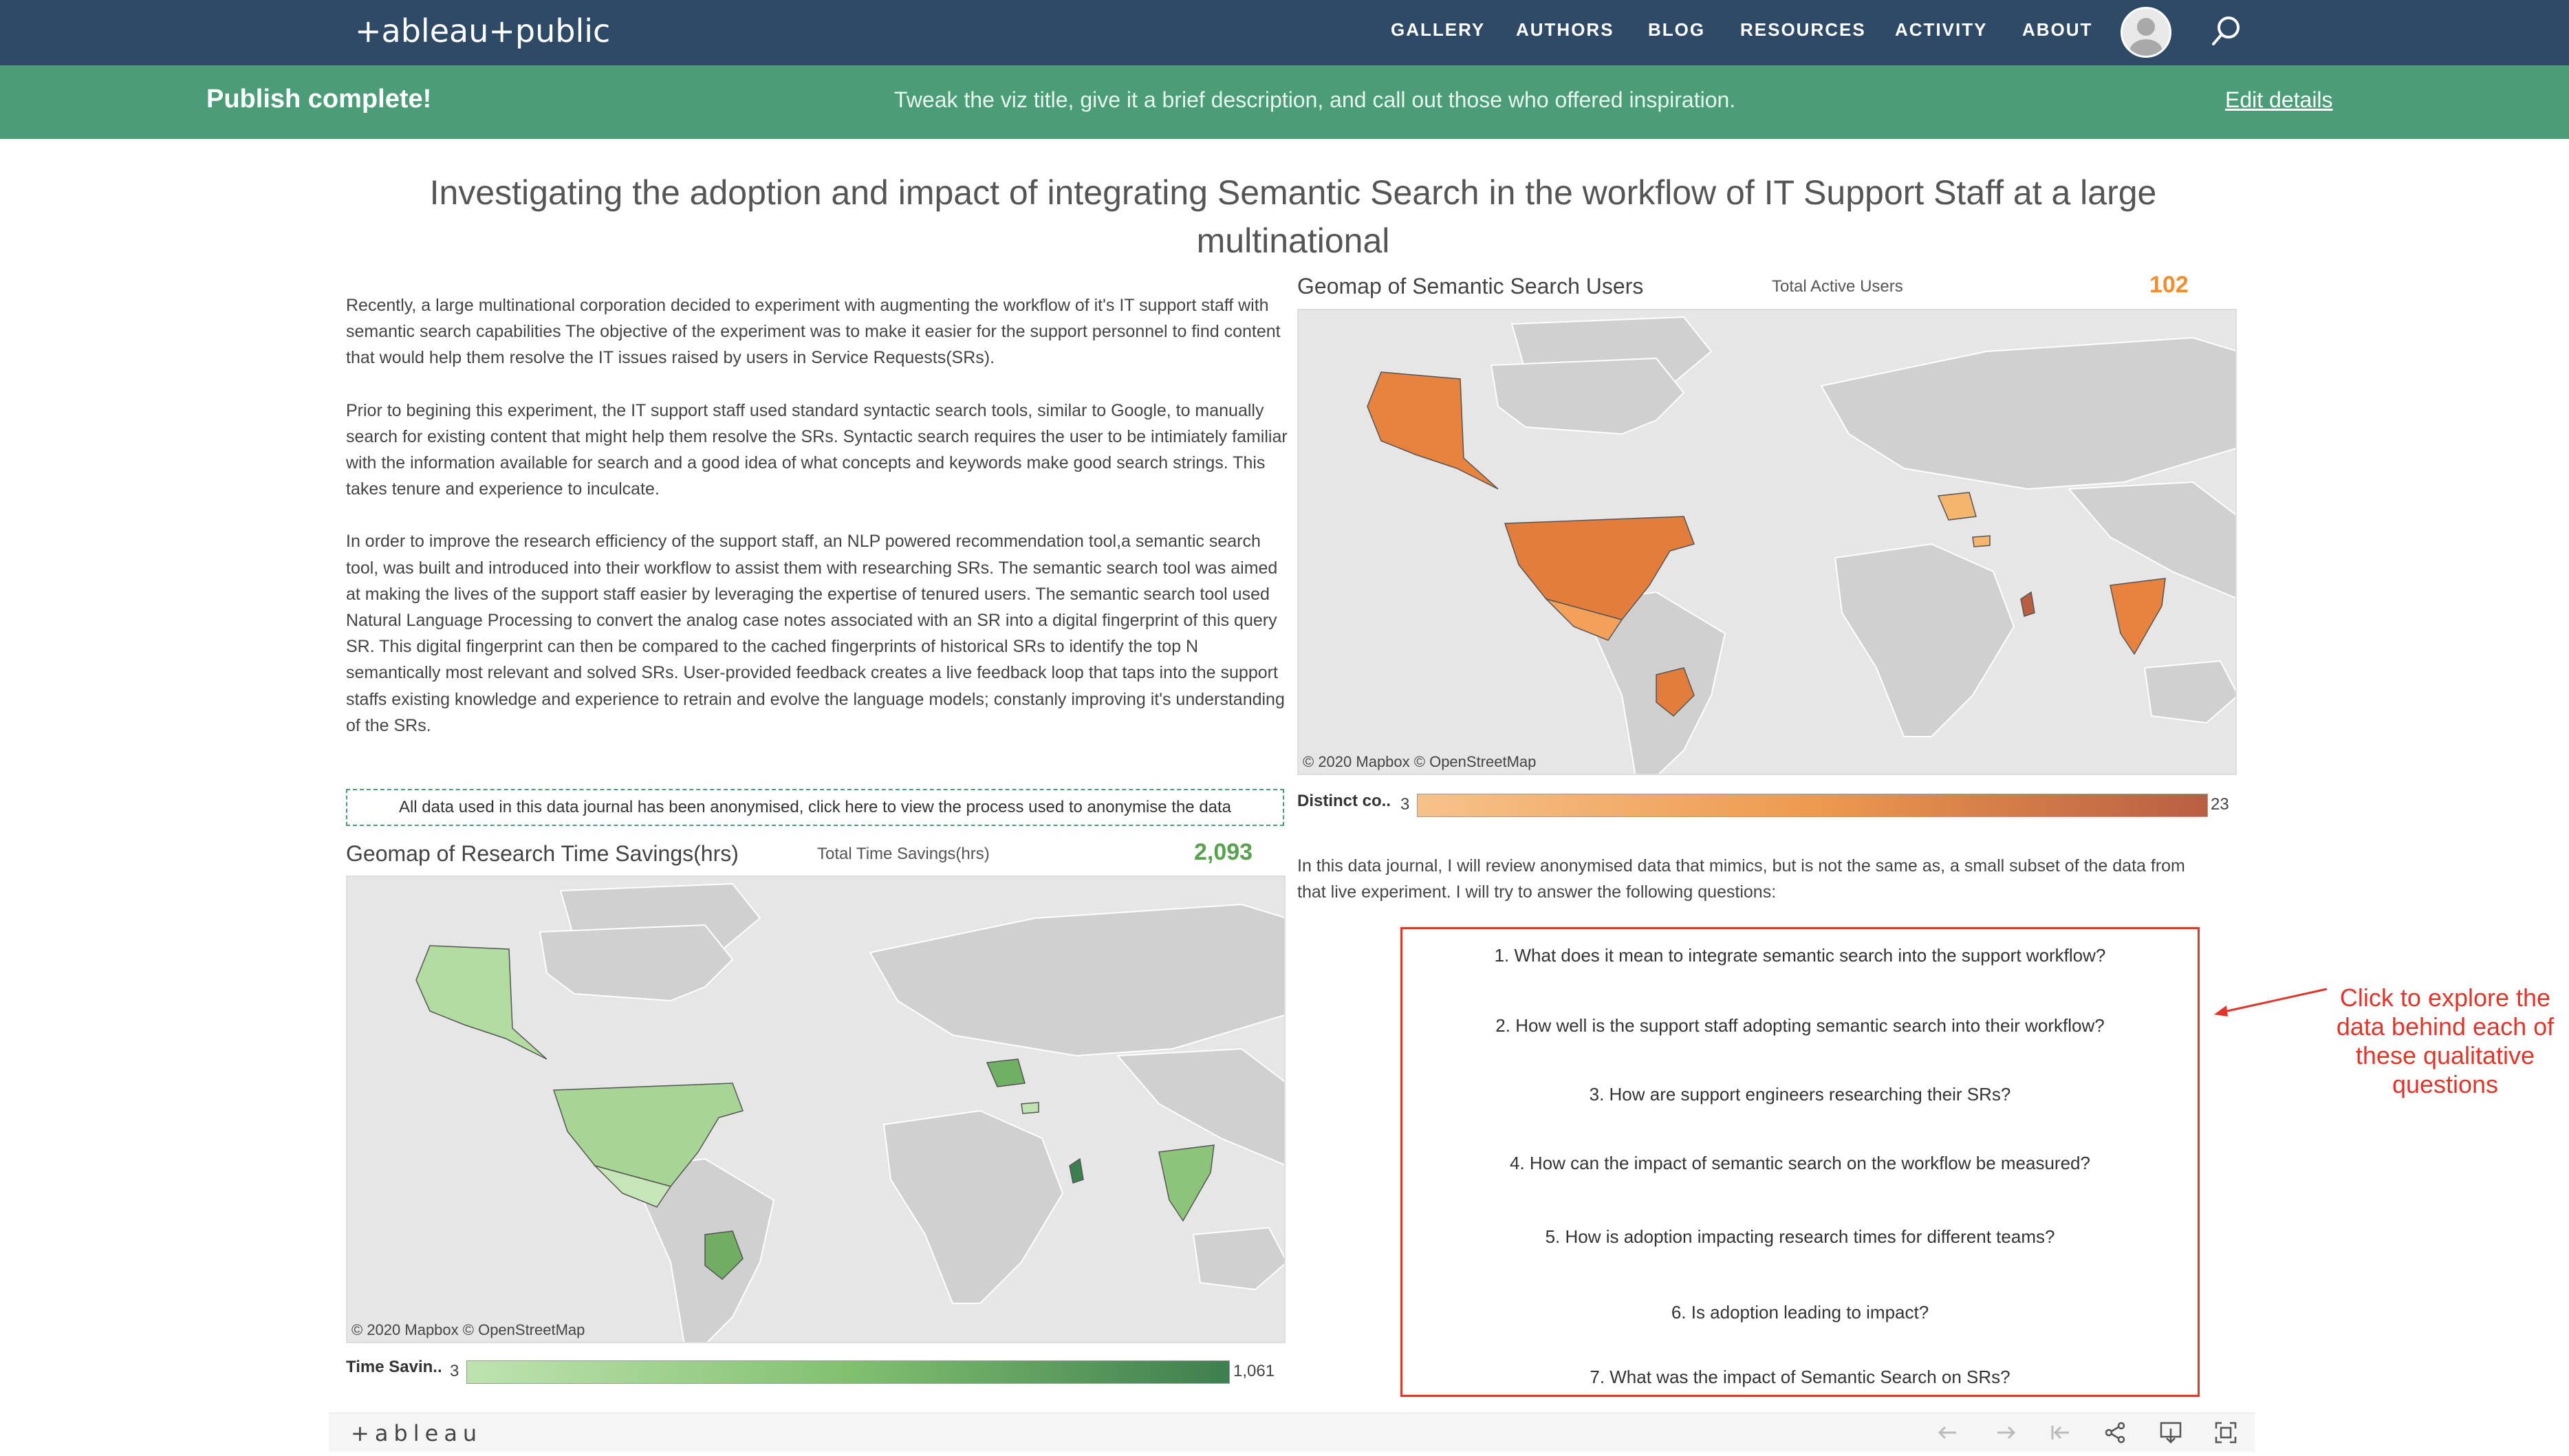 This screenshot has width=2569, height=1456. I want to click on publish-status: Publish complete!, so click(319, 99).